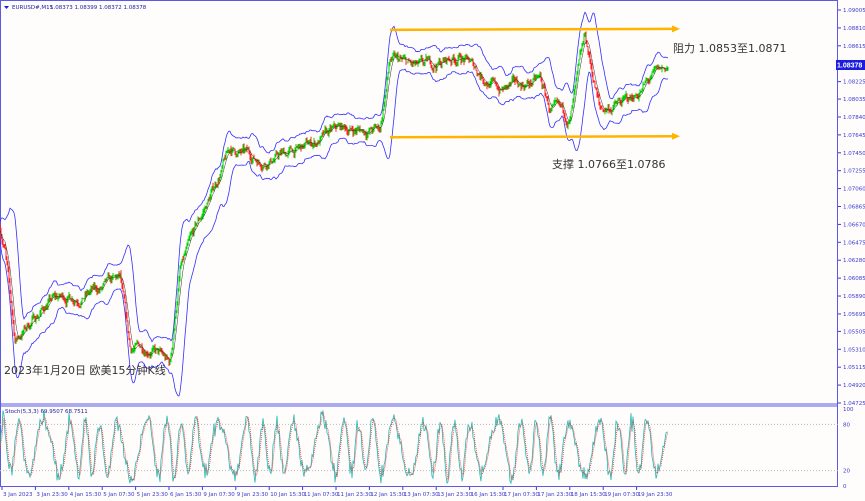 This screenshot has width=865, height=501. What do you see at coordinates (854, 386) in the screenshot?
I see `y-tick-label: 1.04920` at bounding box center [854, 386].